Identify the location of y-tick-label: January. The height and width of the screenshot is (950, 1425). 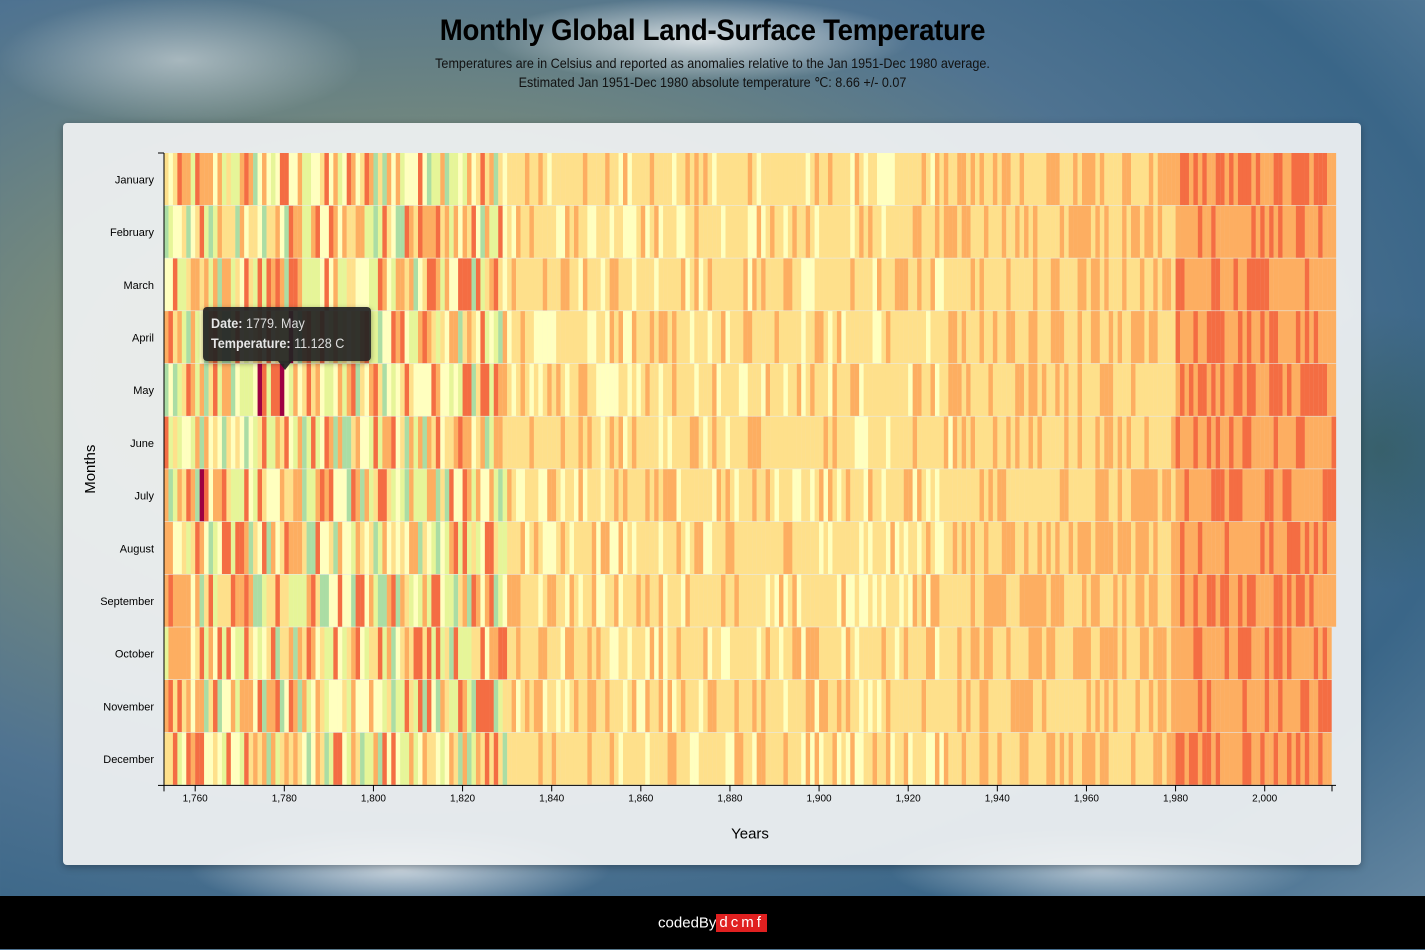
(135, 180).